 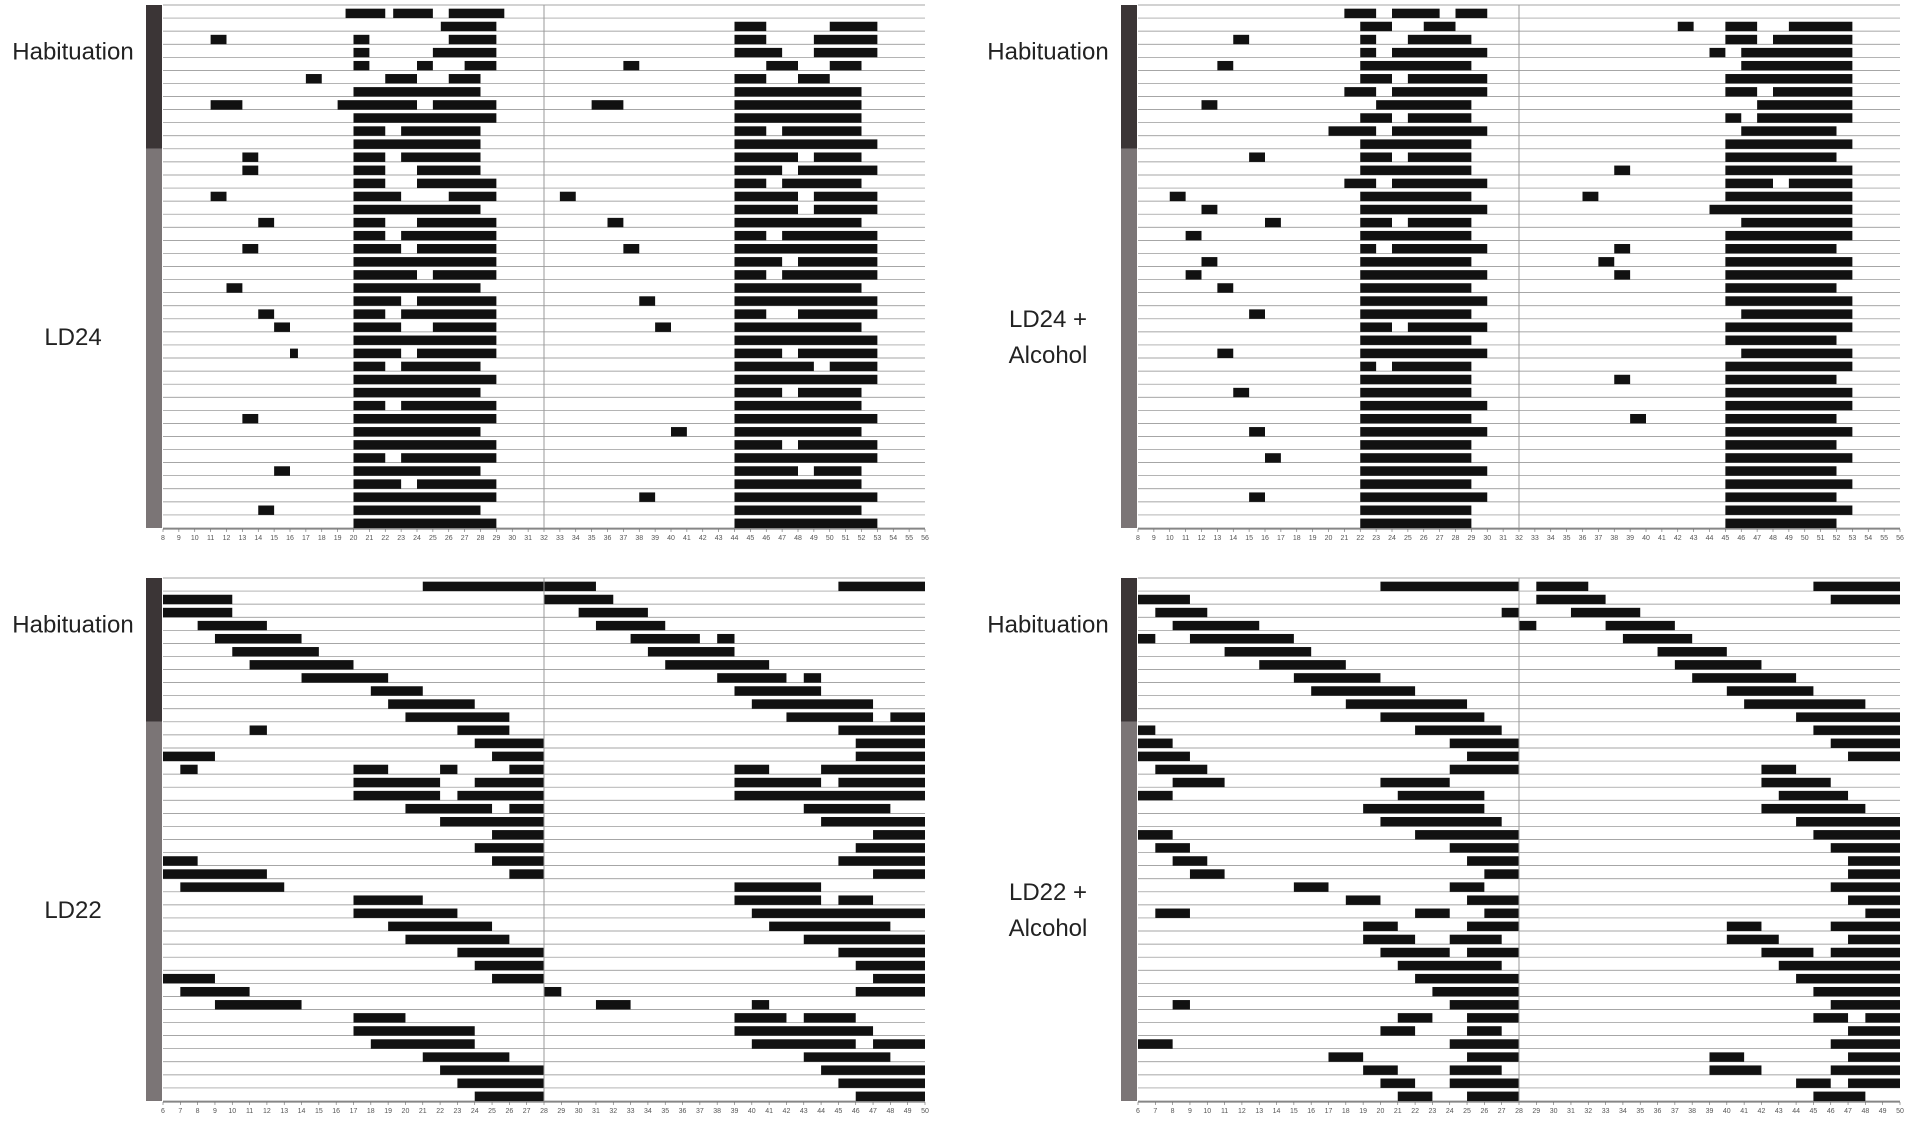 I want to click on x-tick-label: 38, so click(x=639, y=538).